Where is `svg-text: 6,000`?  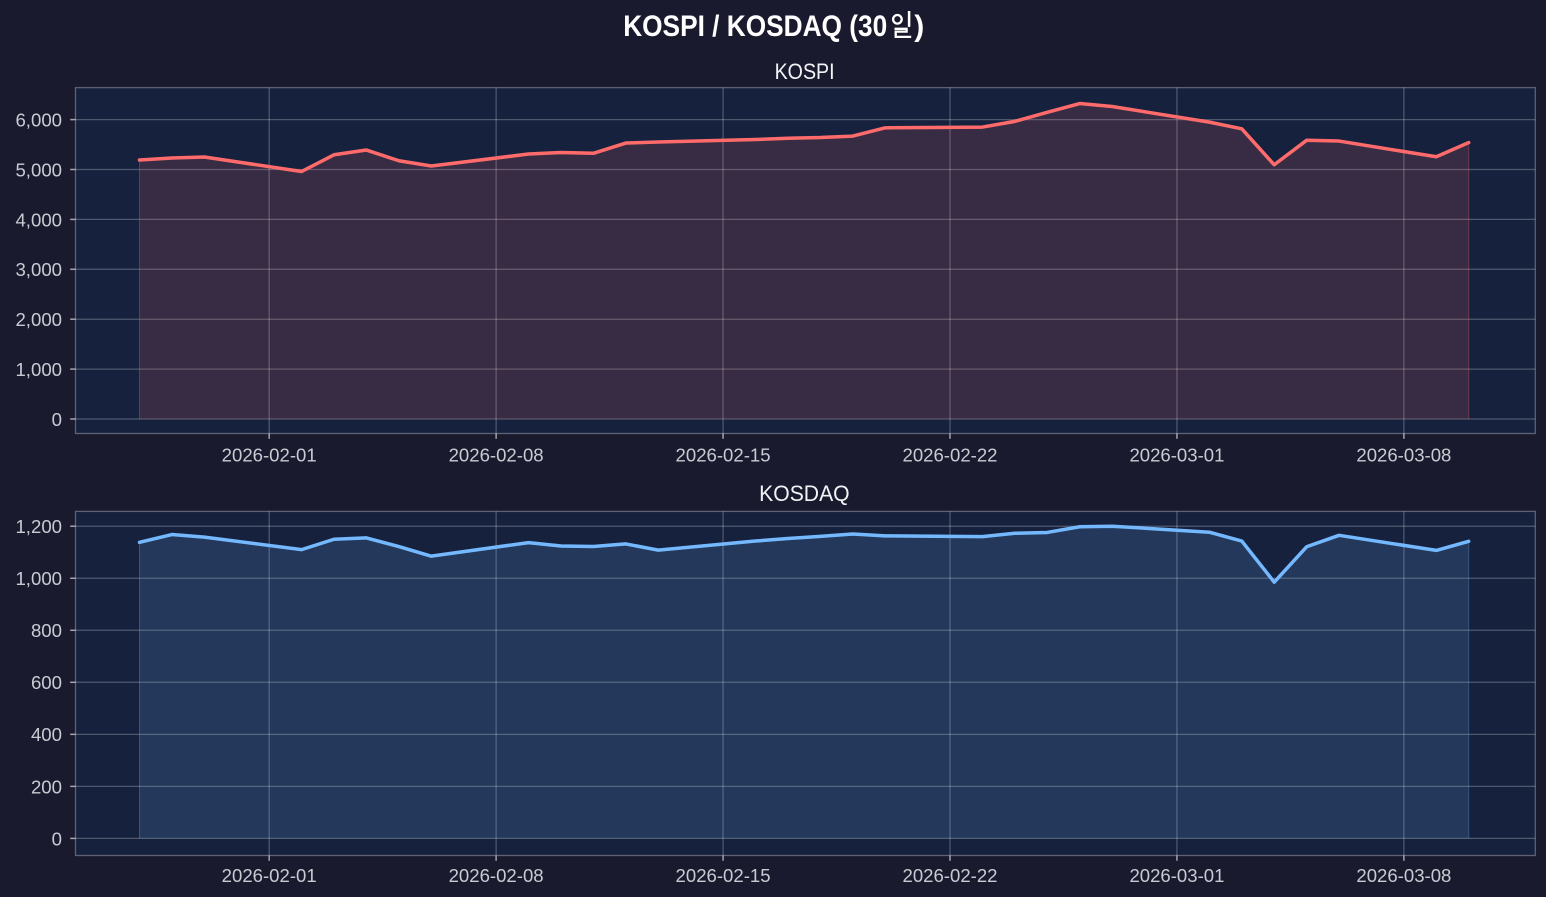
svg-text: 6,000 is located at coordinates (38, 120).